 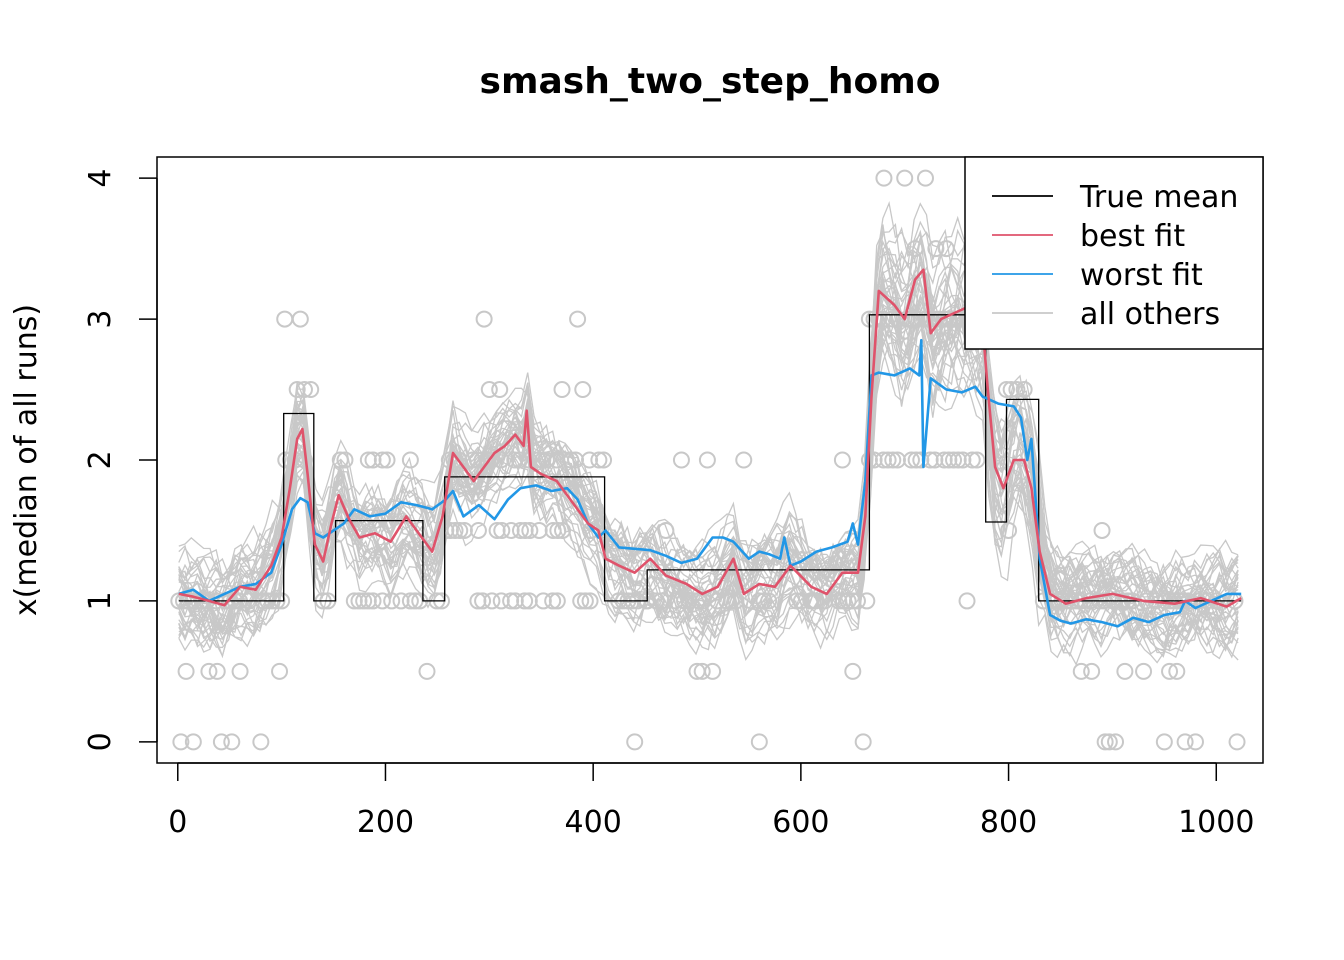 I want to click on x-tick-label: 200, so click(x=385, y=822).